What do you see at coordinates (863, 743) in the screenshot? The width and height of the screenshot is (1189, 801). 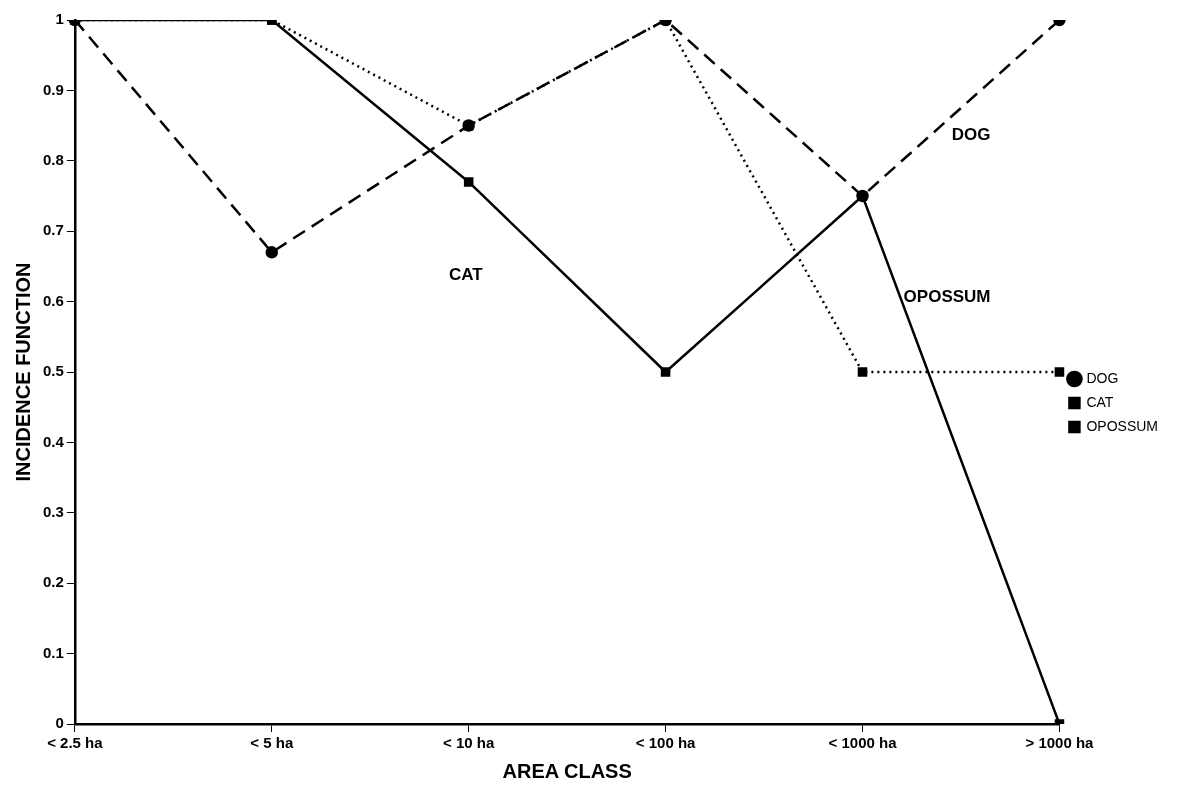 I see `x-tick-label: < 1000 ha` at bounding box center [863, 743].